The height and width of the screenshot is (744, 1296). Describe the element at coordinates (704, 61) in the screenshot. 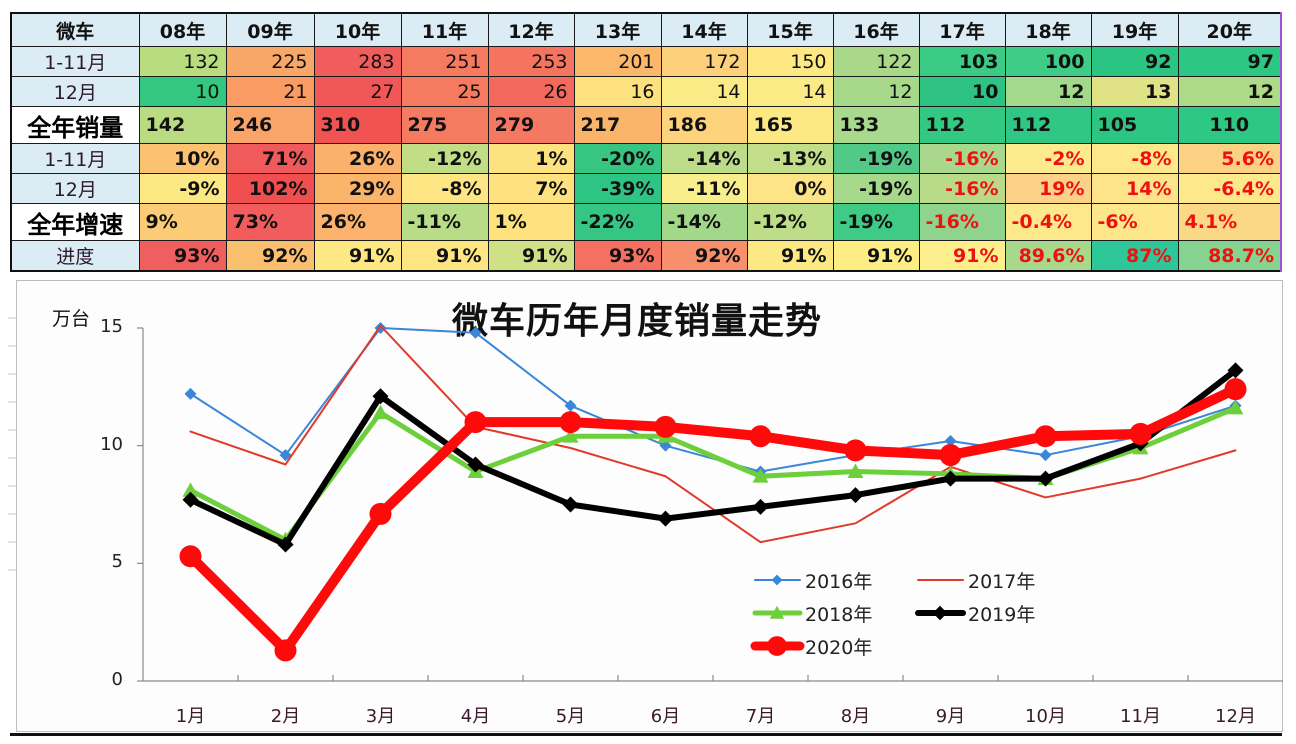

I see `table-cell: 172` at that location.